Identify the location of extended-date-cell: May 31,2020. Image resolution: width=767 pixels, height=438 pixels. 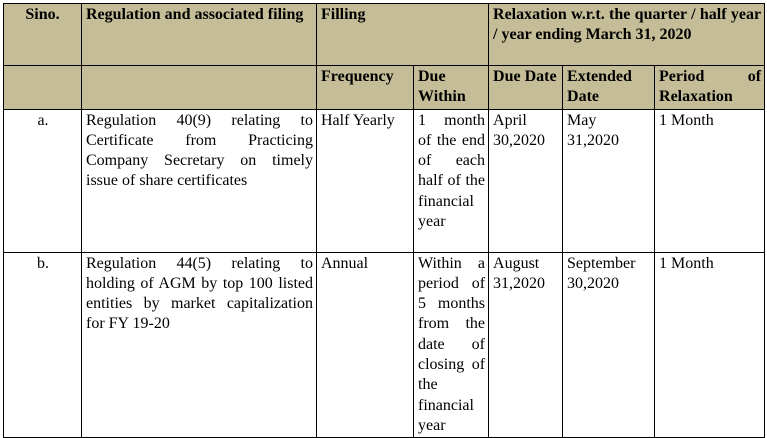
(609, 180).